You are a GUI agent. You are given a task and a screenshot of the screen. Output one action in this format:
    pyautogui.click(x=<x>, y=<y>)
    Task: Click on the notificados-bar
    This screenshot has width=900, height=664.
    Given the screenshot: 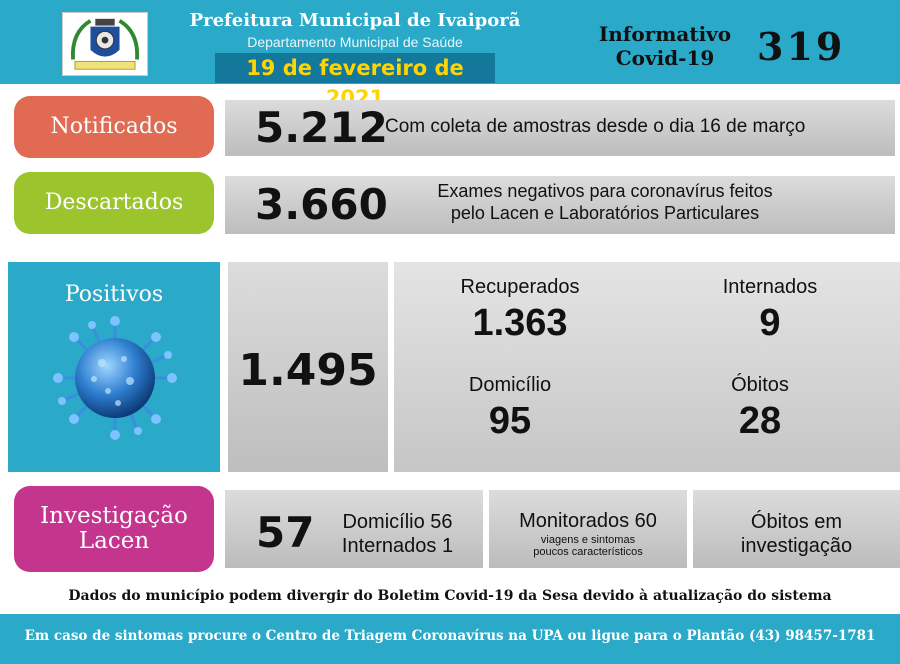 What is the action you would take?
    pyautogui.click(x=560, y=128)
    